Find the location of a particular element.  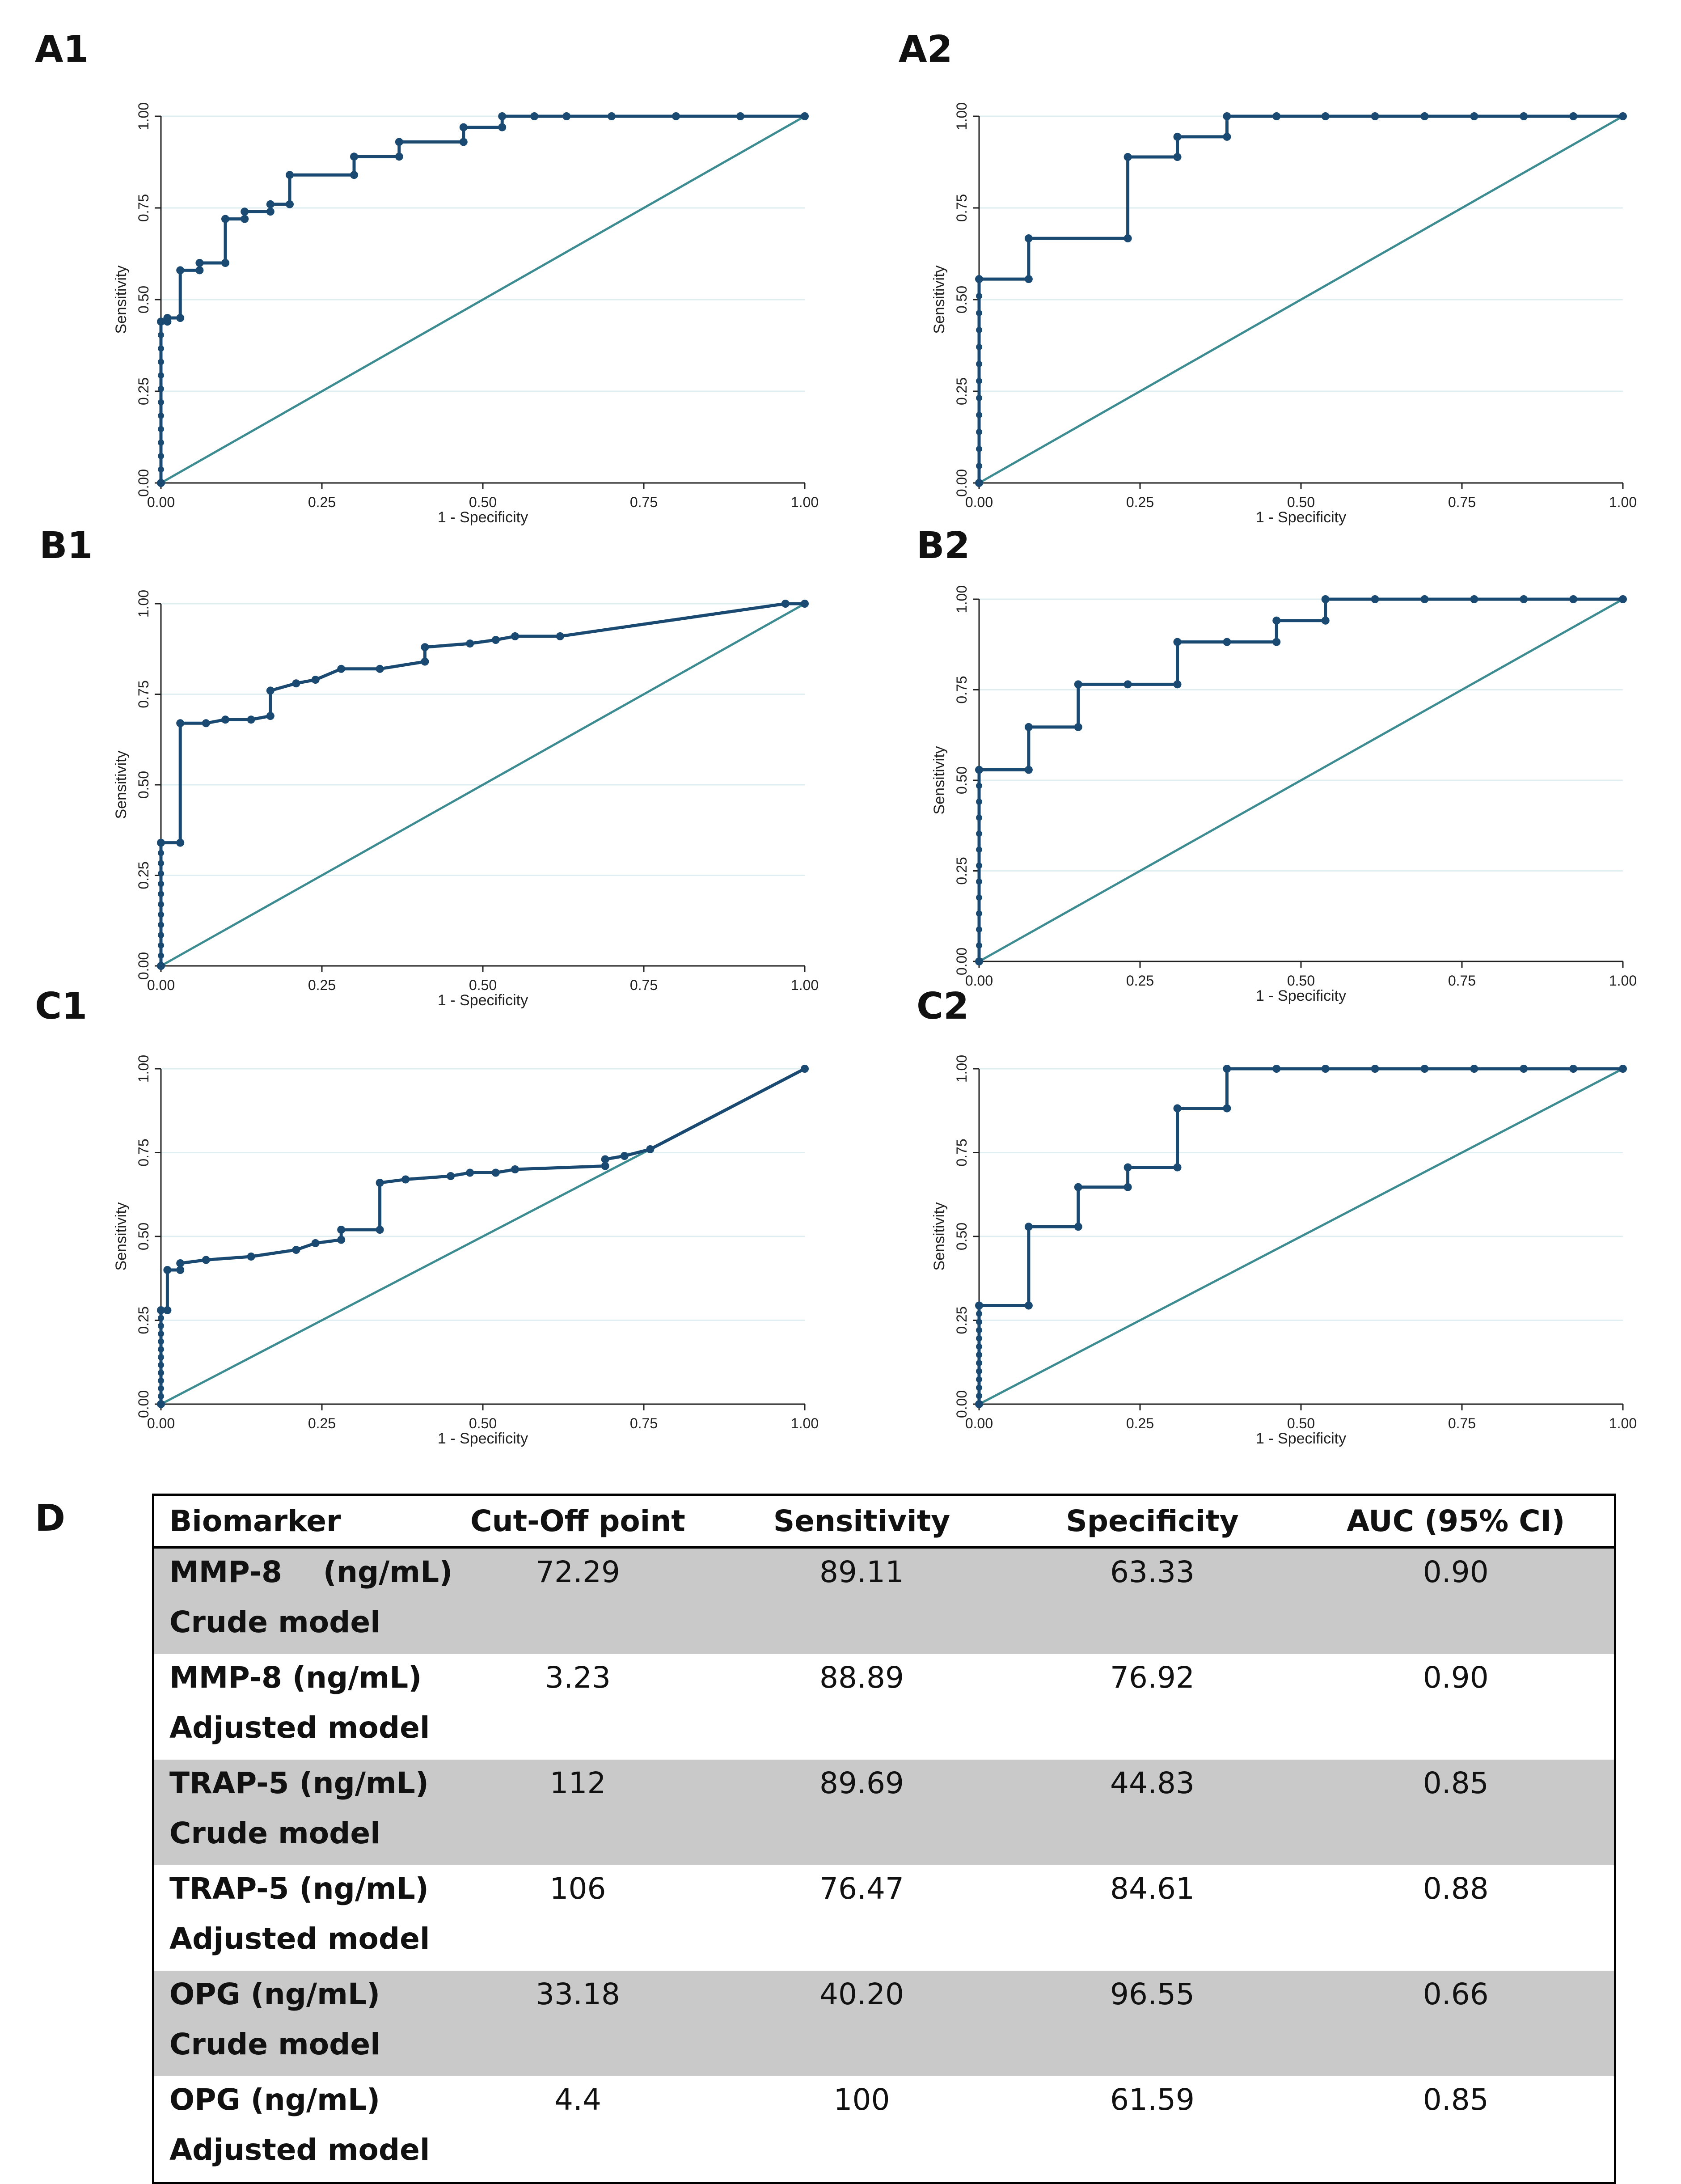

y-tick-label: 0.00 is located at coordinates (143, 966).